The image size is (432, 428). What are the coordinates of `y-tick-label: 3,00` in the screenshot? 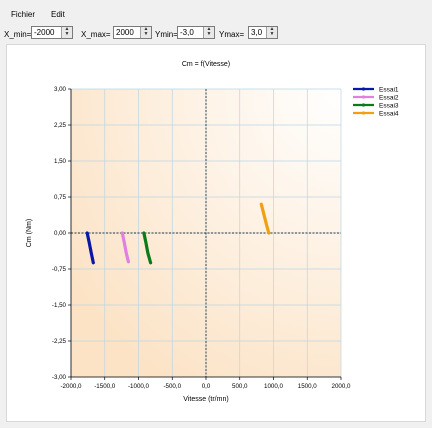 It's located at (60, 89).